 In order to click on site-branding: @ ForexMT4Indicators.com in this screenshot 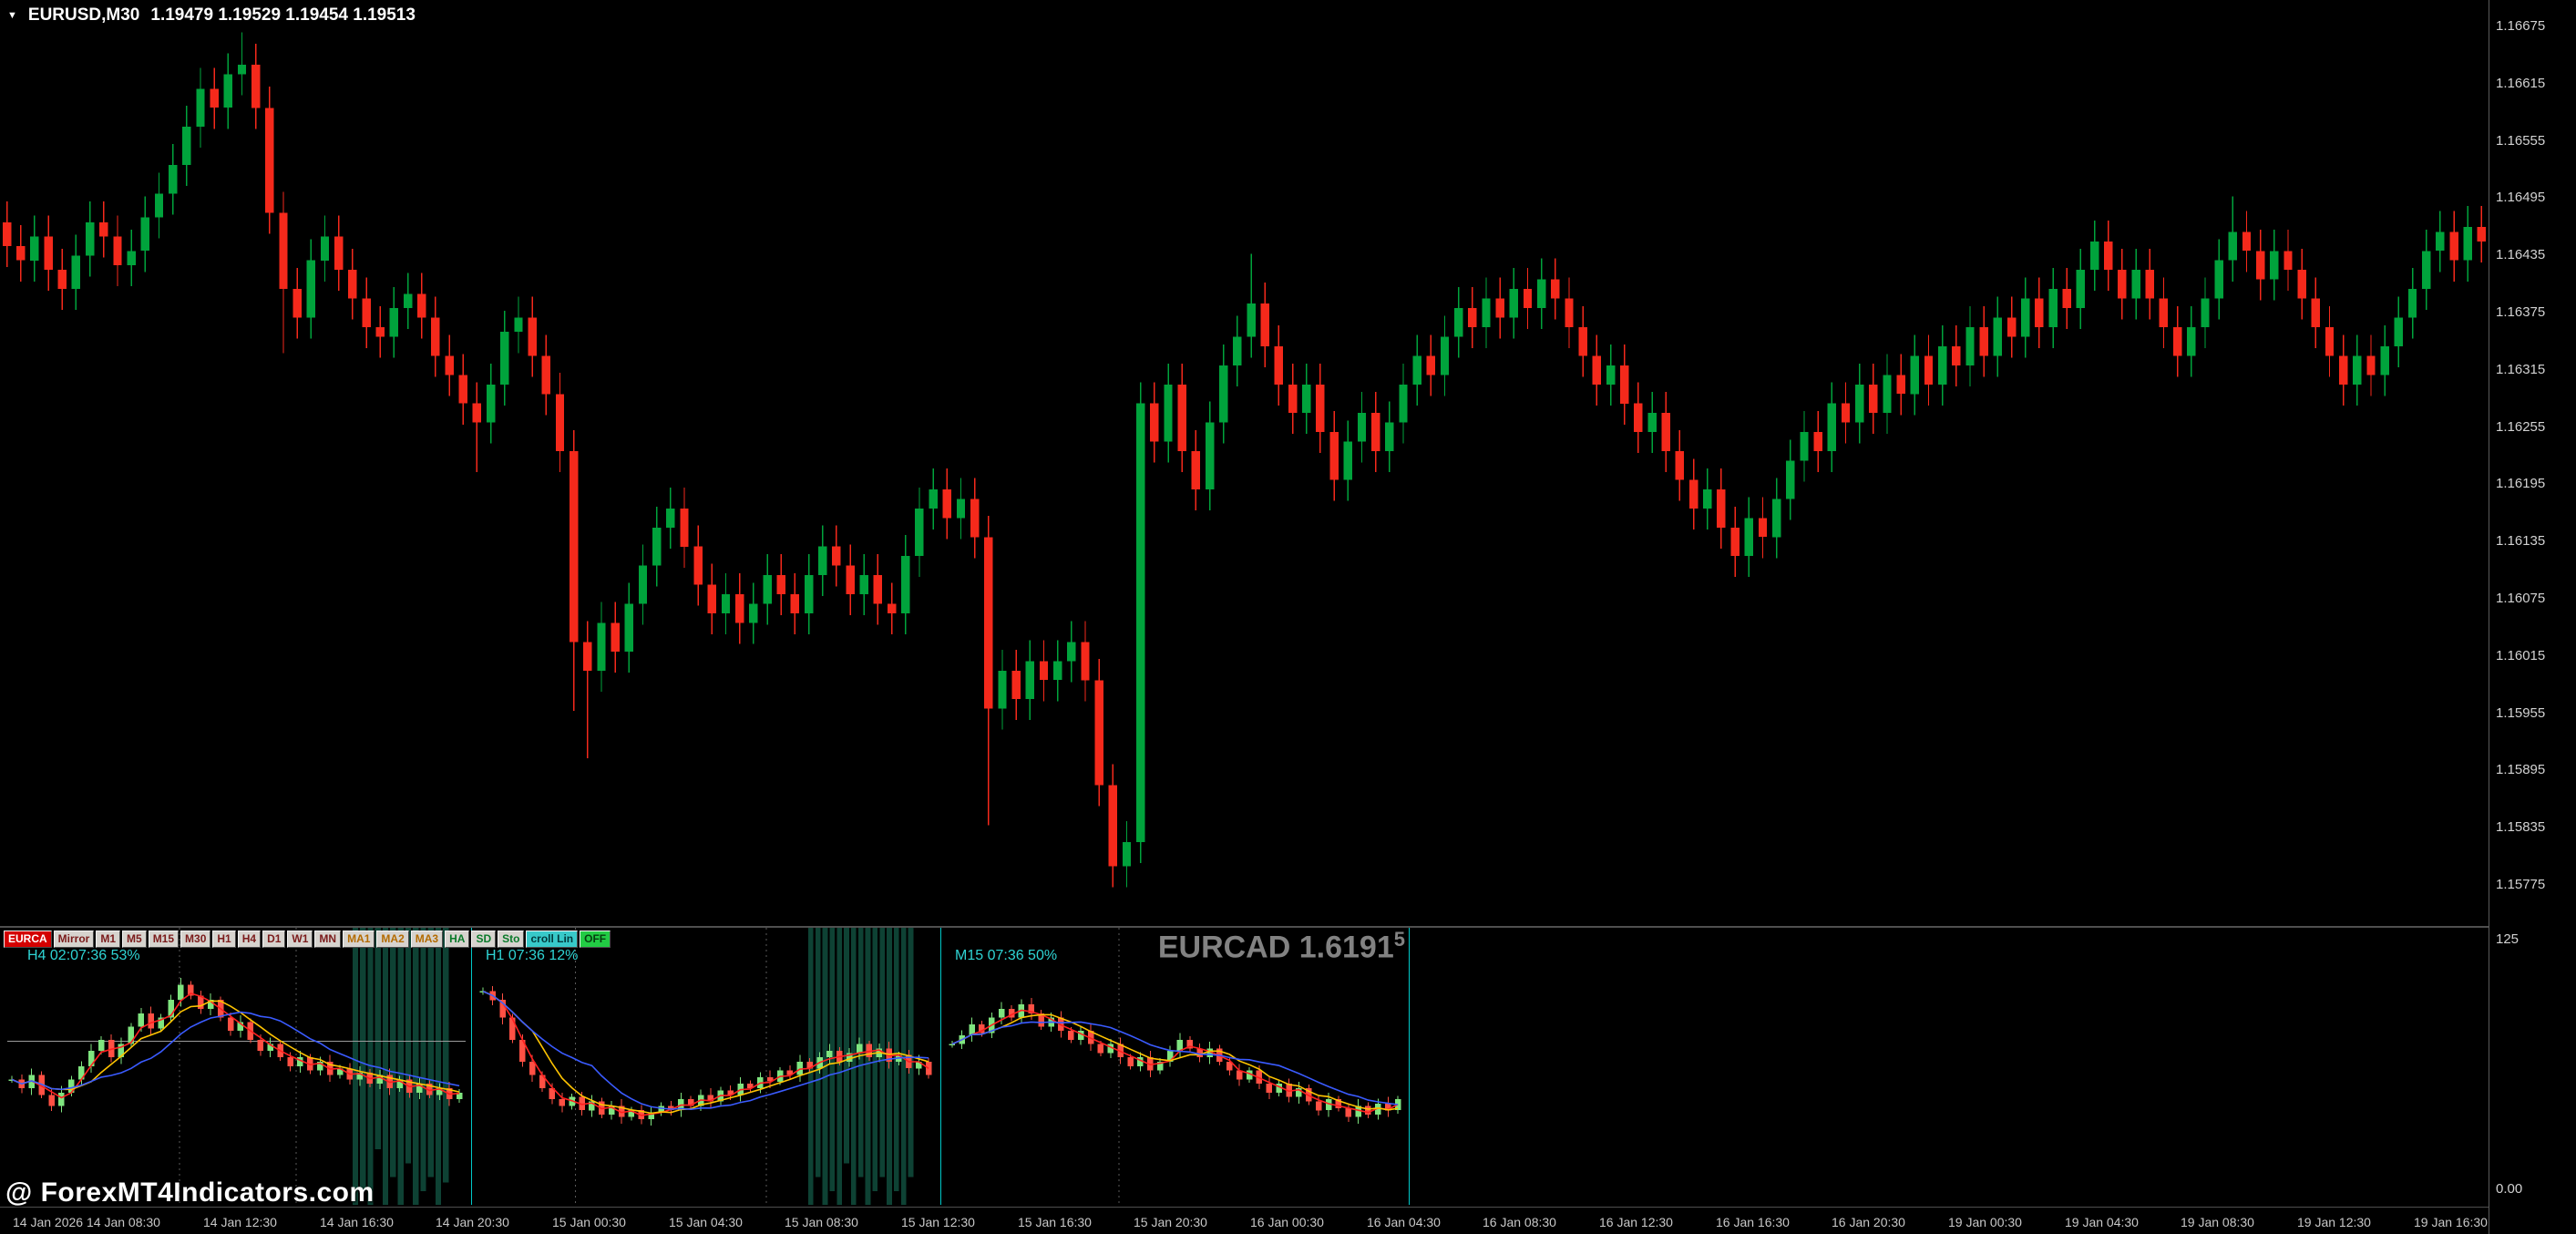, I will do `click(190, 1192)`.